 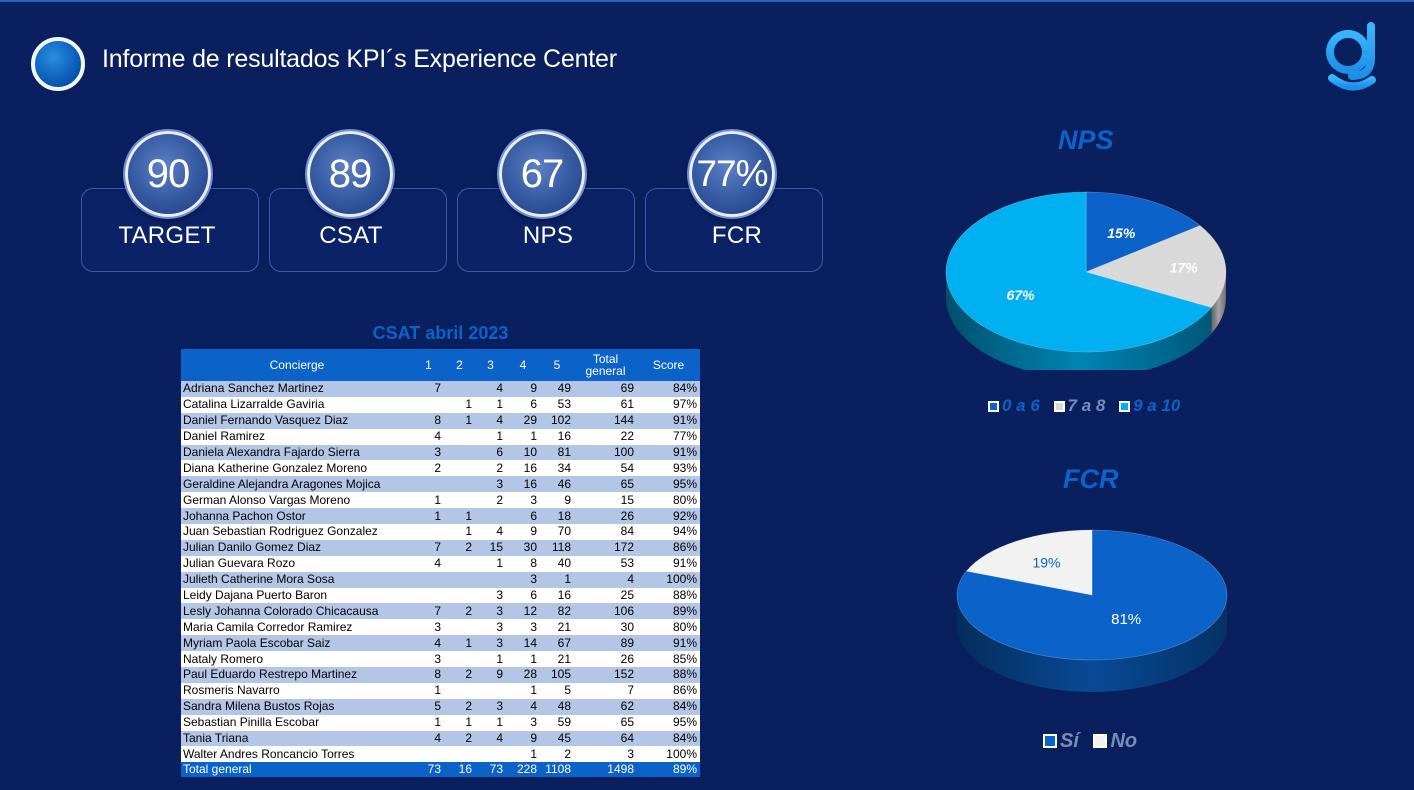 What do you see at coordinates (605, 675) in the screenshot?
I see `value-cell: 152` at bounding box center [605, 675].